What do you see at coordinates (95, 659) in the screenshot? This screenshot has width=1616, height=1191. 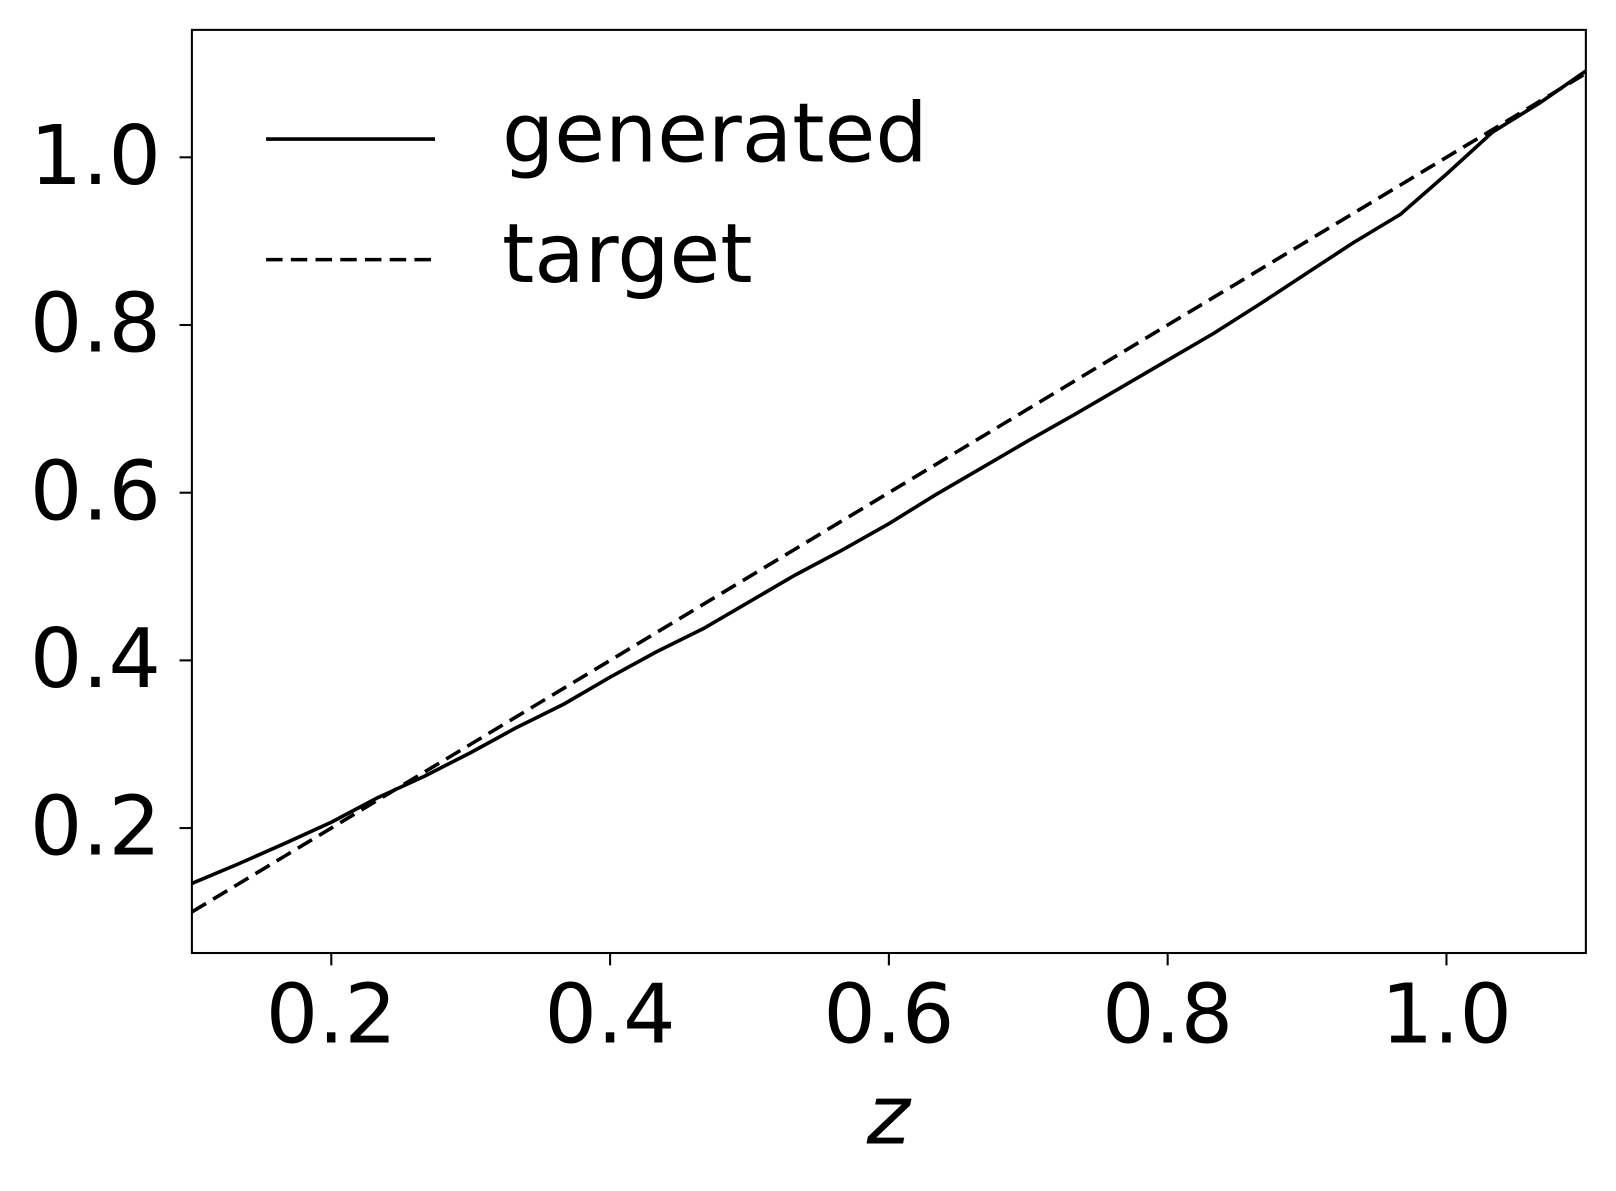 I see `y-tick-label: 0.4` at bounding box center [95, 659].